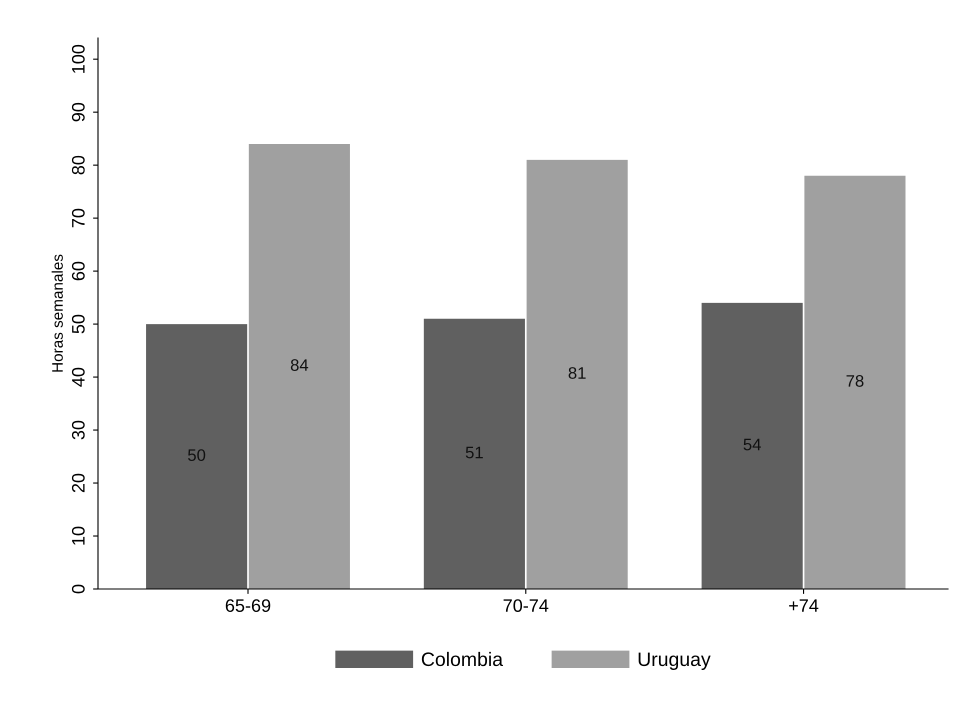  I want to click on y-tick-label: 100, so click(78, 58).